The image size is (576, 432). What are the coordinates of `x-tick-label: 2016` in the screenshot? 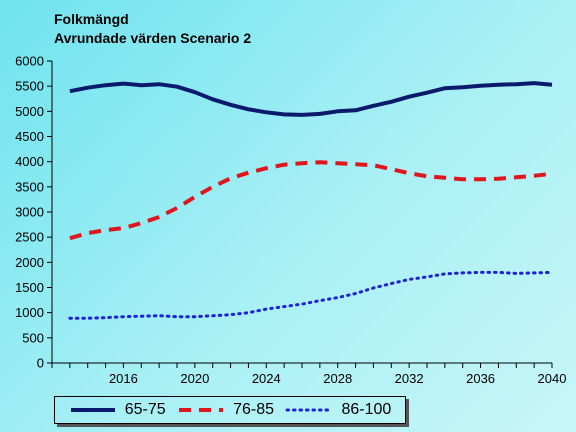 It's located at (123, 378).